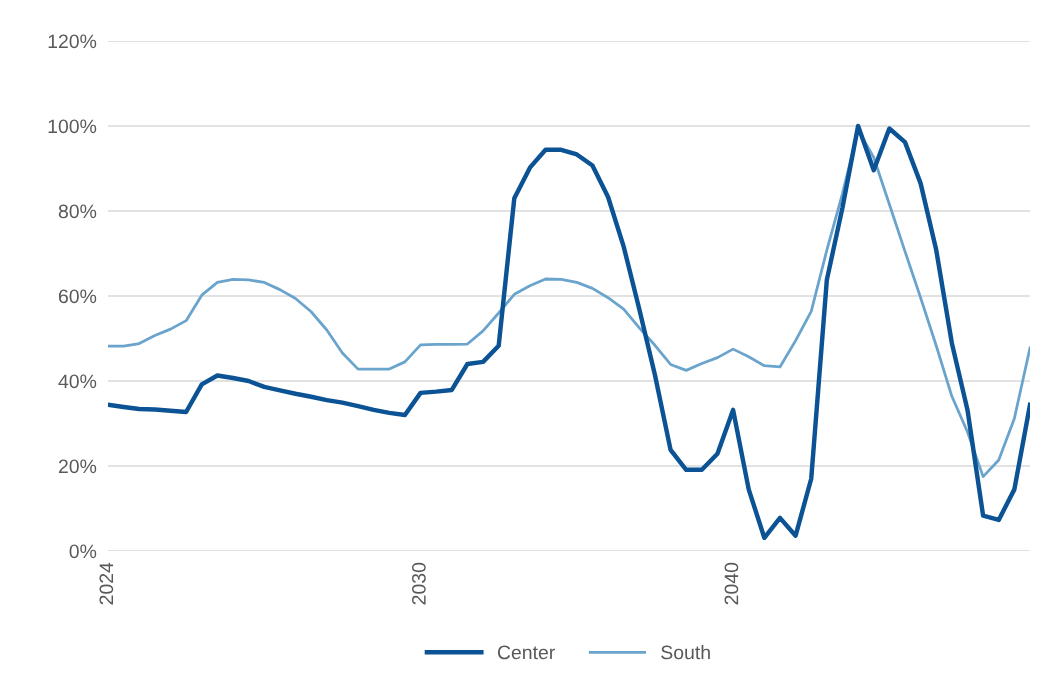  Describe the element at coordinates (685, 652) in the screenshot. I see `legend-label: South` at that location.